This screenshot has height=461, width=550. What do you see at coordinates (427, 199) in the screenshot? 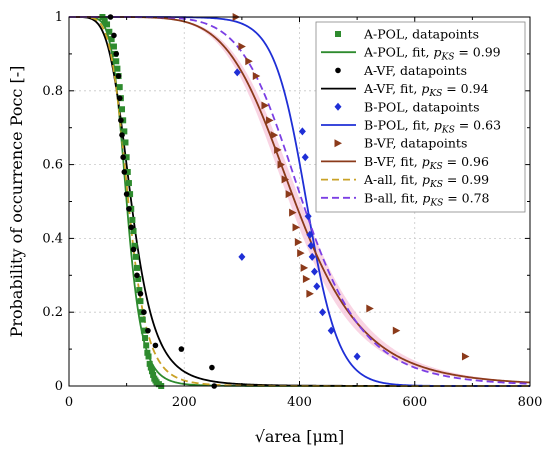
I see `legend-label-9: B-all, fit, pKS = 0.78` at bounding box center [427, 199].